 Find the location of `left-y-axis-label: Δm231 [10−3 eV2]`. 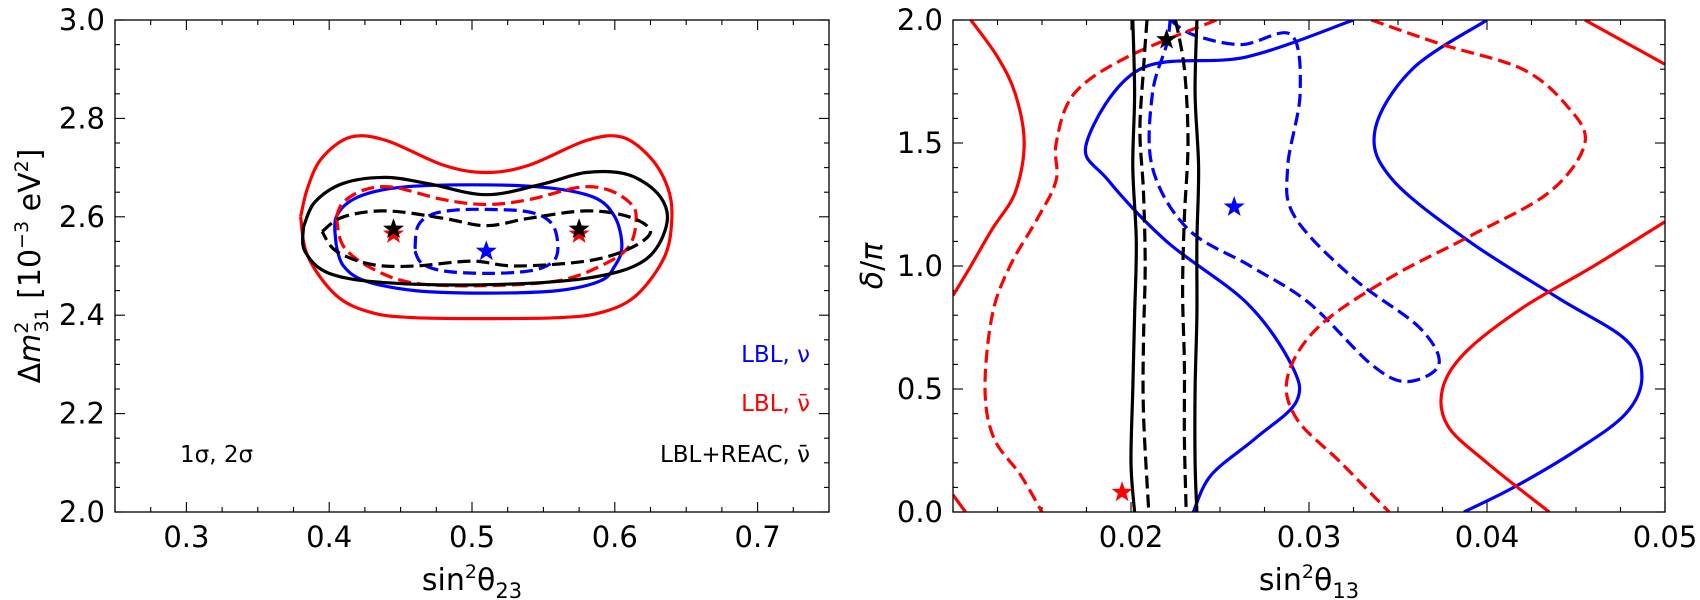

left-y-axis-label: Δm231 [10−3 eV2] is located at coordinates (32, 266).